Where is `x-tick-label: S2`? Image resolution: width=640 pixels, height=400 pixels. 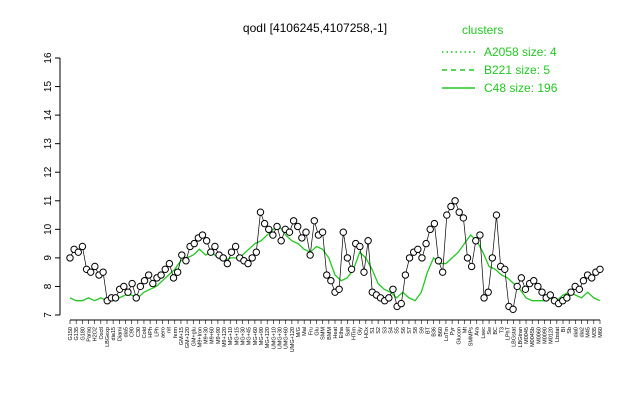
x-tick-label: S2 is located at coordinates (379, 330).